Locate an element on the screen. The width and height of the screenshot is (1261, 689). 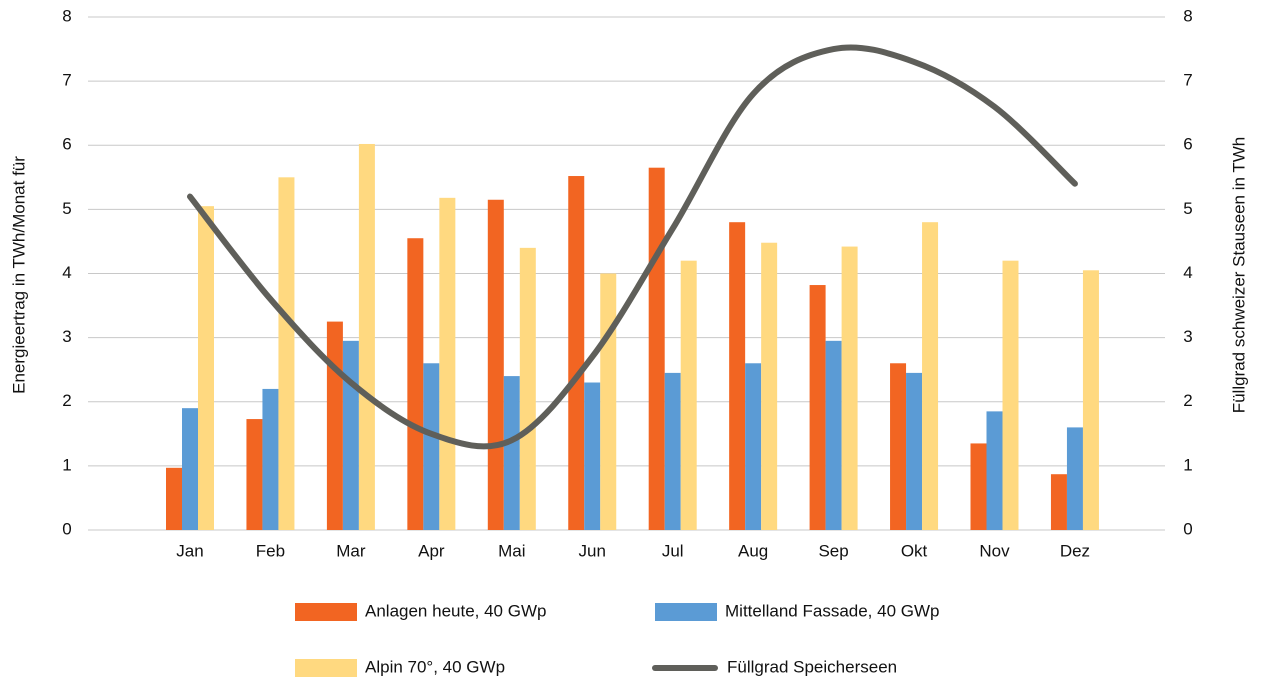
x-tick-label: Mar is located at coordinates (351, 550).